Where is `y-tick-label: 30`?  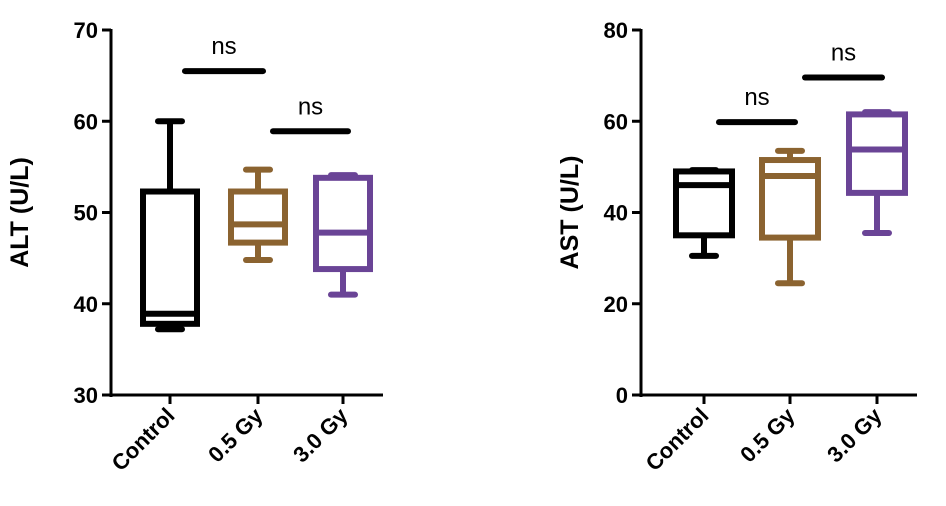 y-tick-label: 30 is located at coordinates (86, 395).